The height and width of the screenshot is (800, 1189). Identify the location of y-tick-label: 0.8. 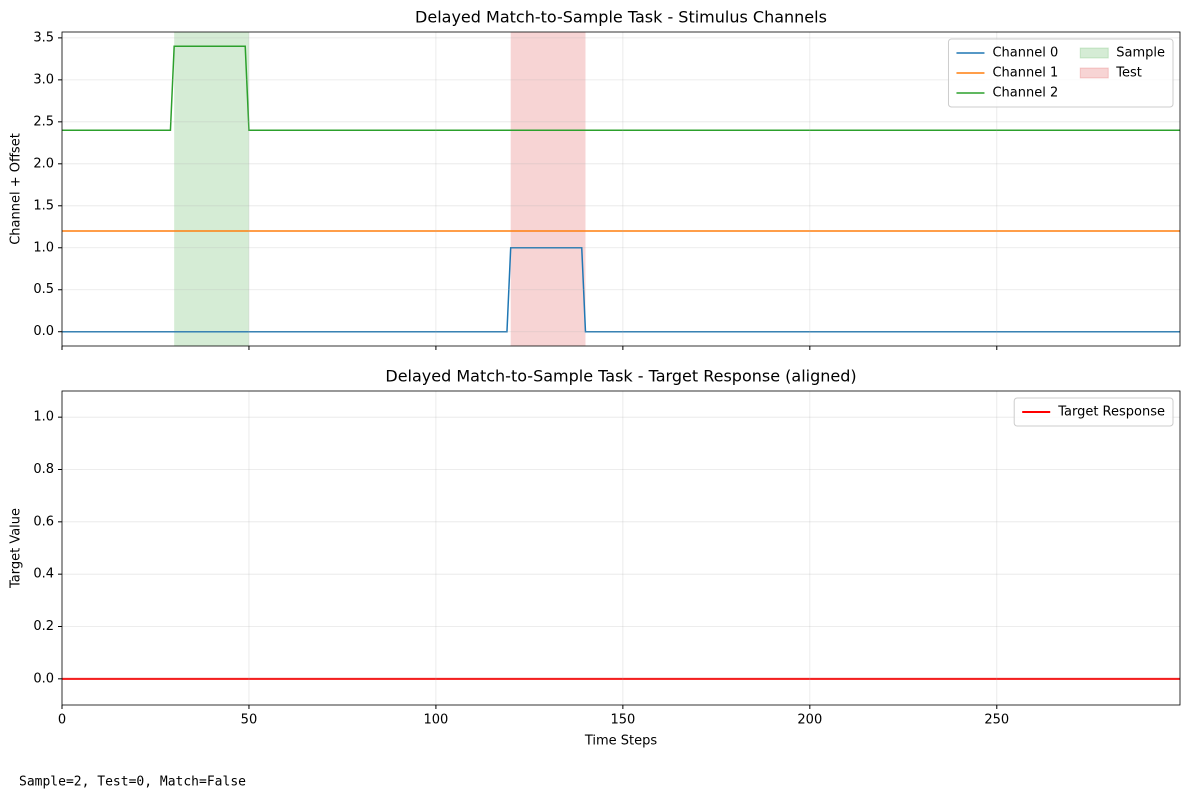
(43, 469).